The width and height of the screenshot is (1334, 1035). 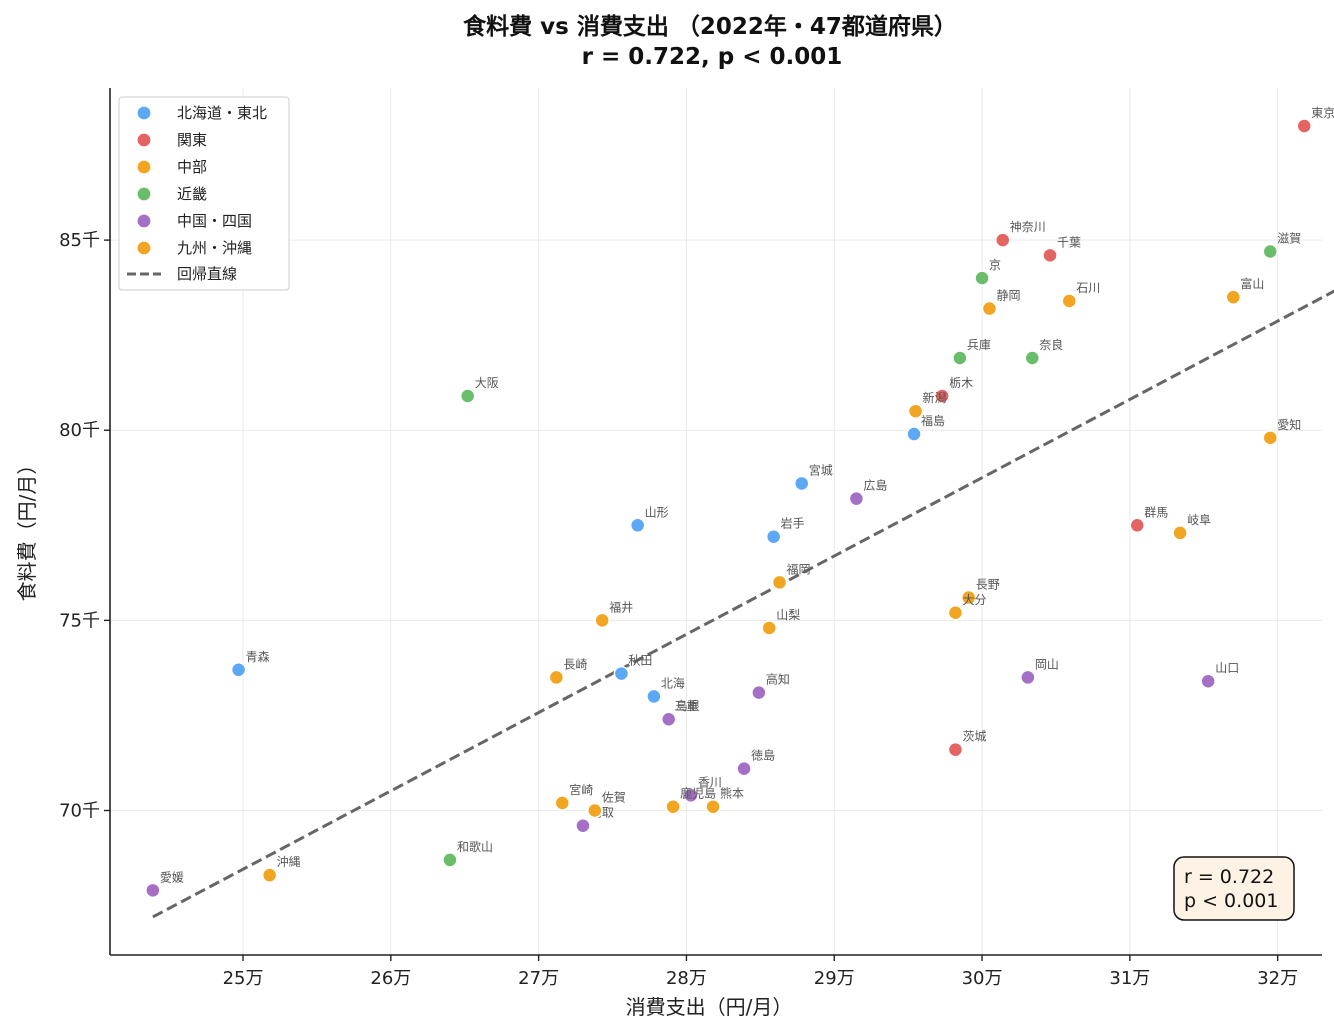 What do you see at coordinates (799, 568) in the screenshot?
I see `point-label: 福岡` at bounding box center [799, 568].